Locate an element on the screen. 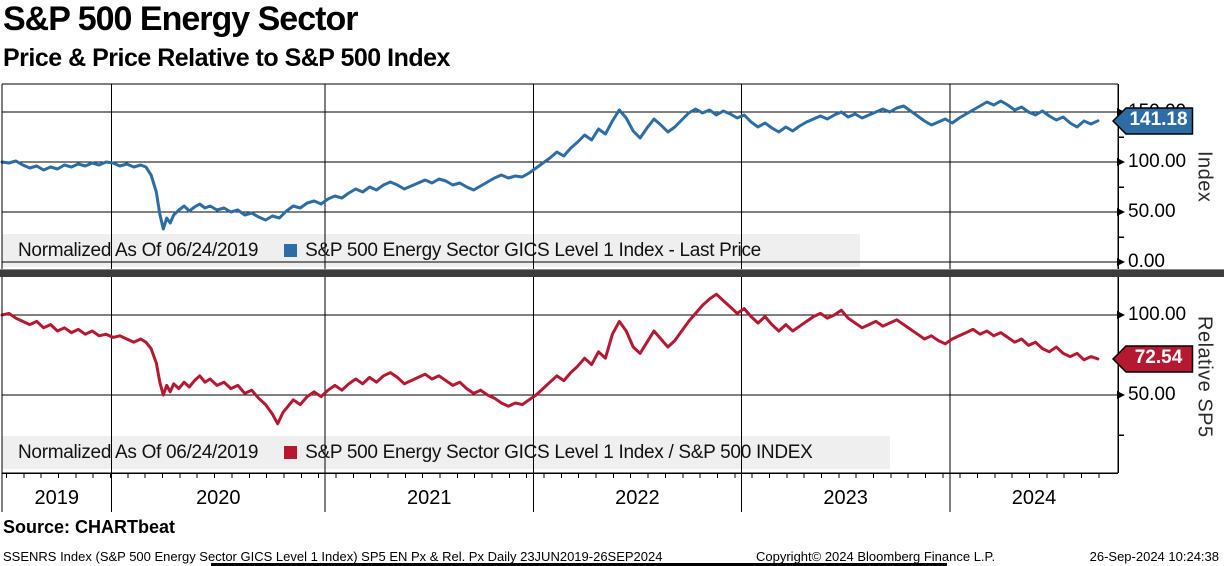  page-subtitle: Price & Price Relative to S&P 500 Index is located at coordinates (226, 58).